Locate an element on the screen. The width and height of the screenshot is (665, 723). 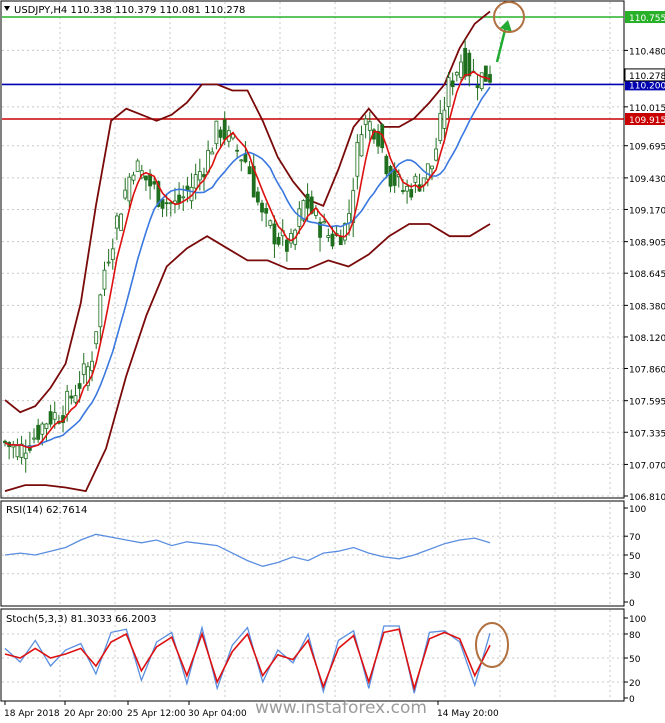
level-price-box is located at coordinates (645, 17).